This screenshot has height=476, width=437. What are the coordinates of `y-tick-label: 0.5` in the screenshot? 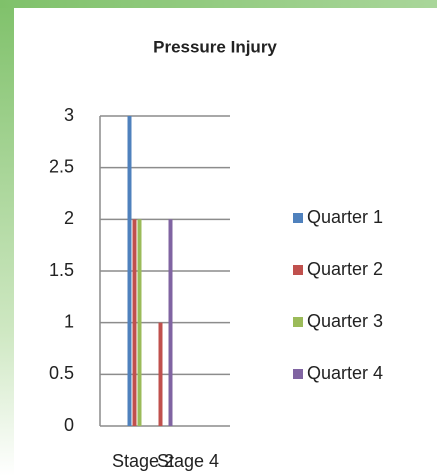 It's located at (61, 373).